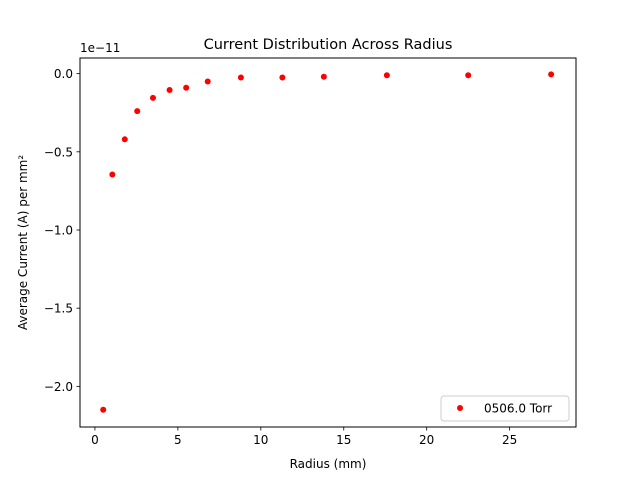 The width and height of the screenshot is (640, 480). I want to click on x-tick-label: 10, so click(260, 440).